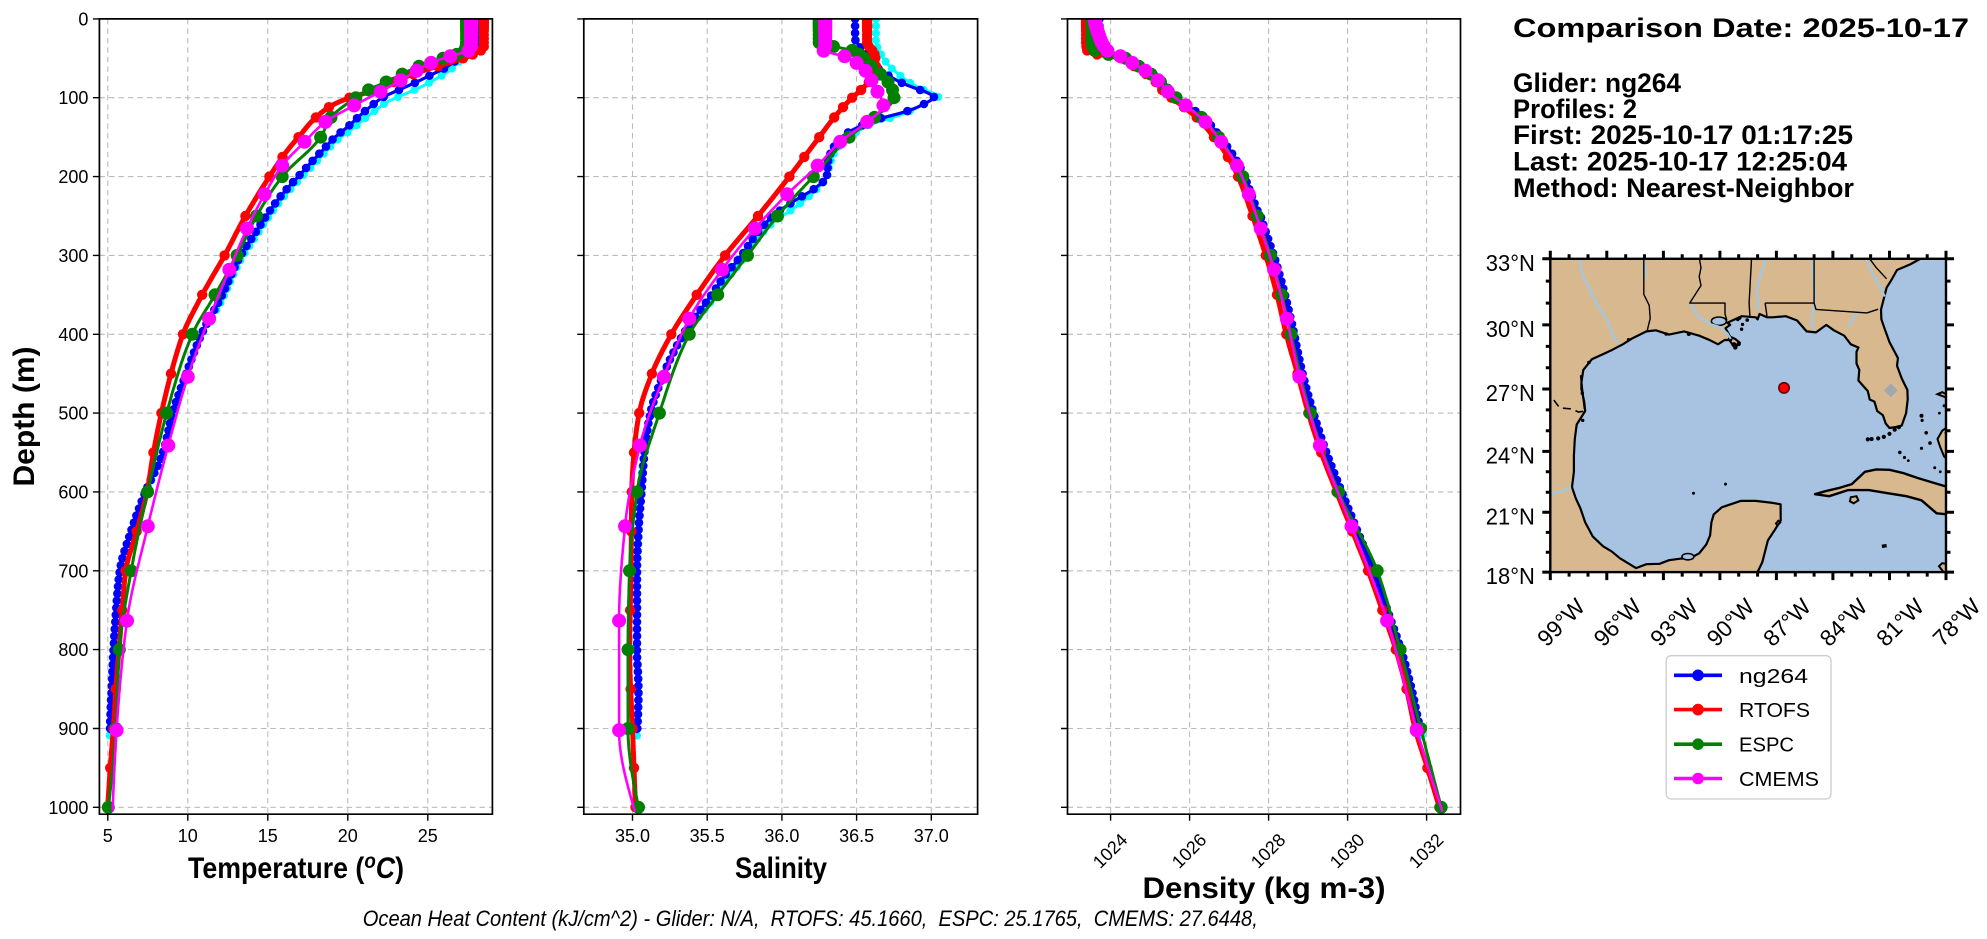 The height and width of the screenshot is (939, 1987). What do you see at coordinates (1597, 83) in the screenshot?
I see `svg-text: Glider: ng264` at bounding box center [1597, 83].